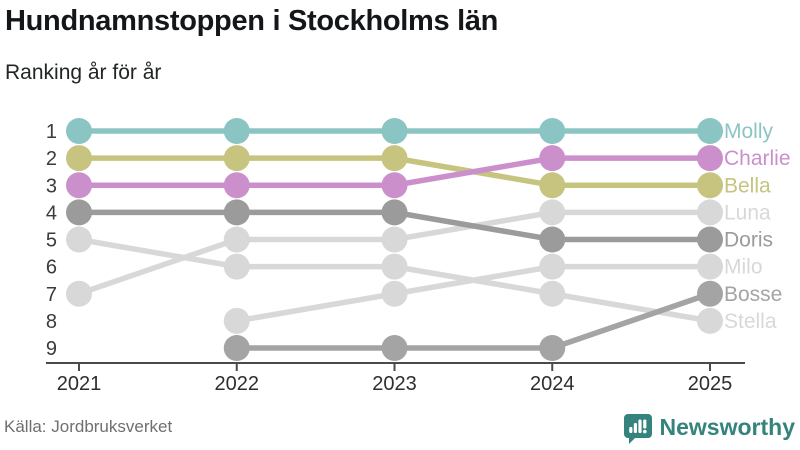 The height and width of the screenshot is (450, 800). Describe the element at coordinates (88, 426) in the screenshot. I see `source-note: Källa: Jordbruksverket` at that location.